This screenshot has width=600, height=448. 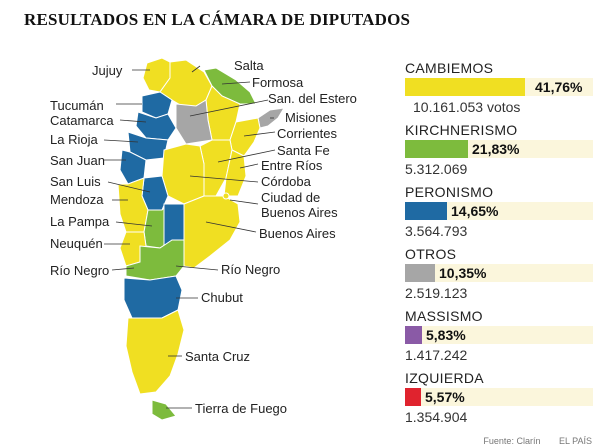 What do you see at coordinates (77, 105) in the screenshot?
I see `label-tucuman: Tucumán` at bounding box center [77, 105].